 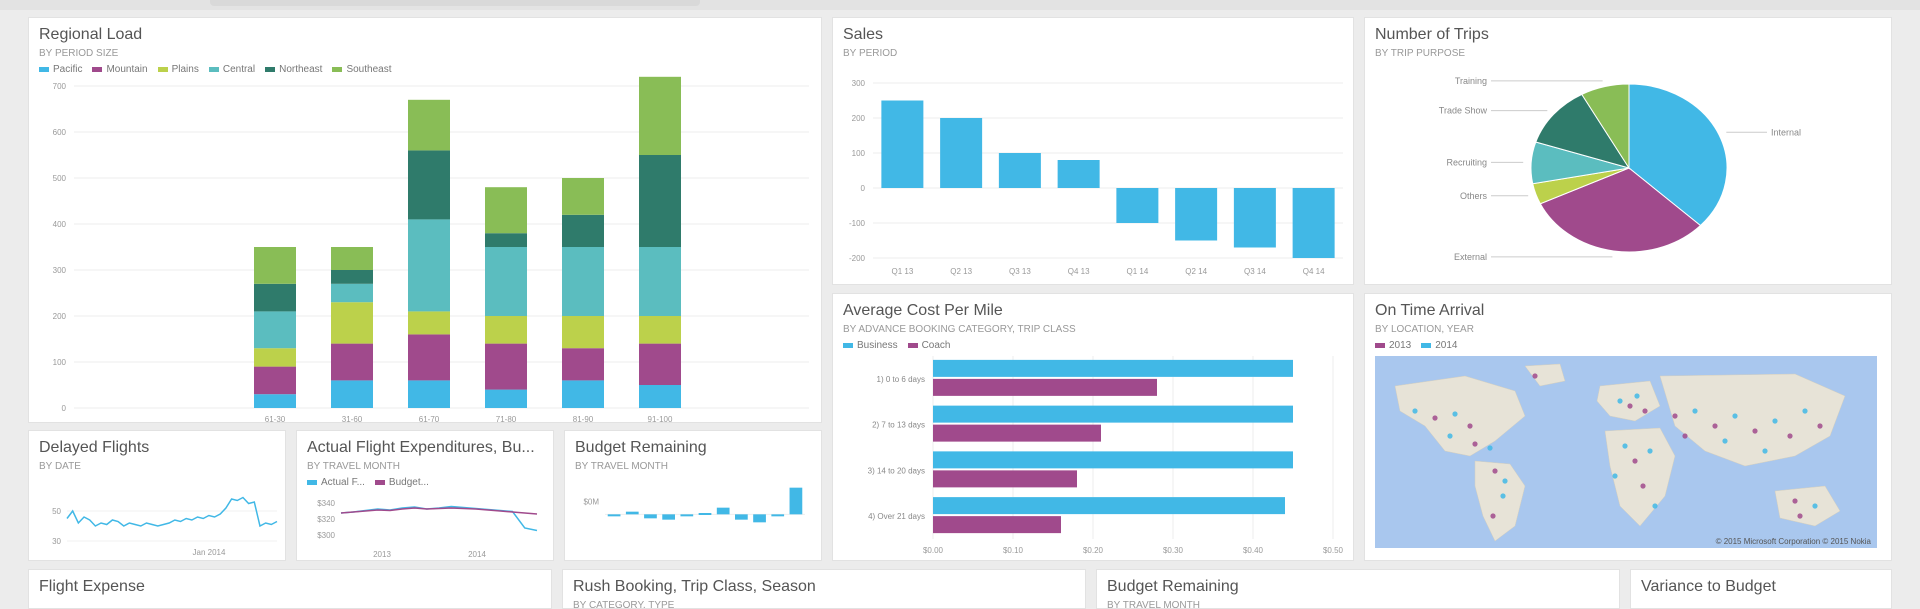 I want to click on y-tick-label: 200, so click(x=859, y=118).